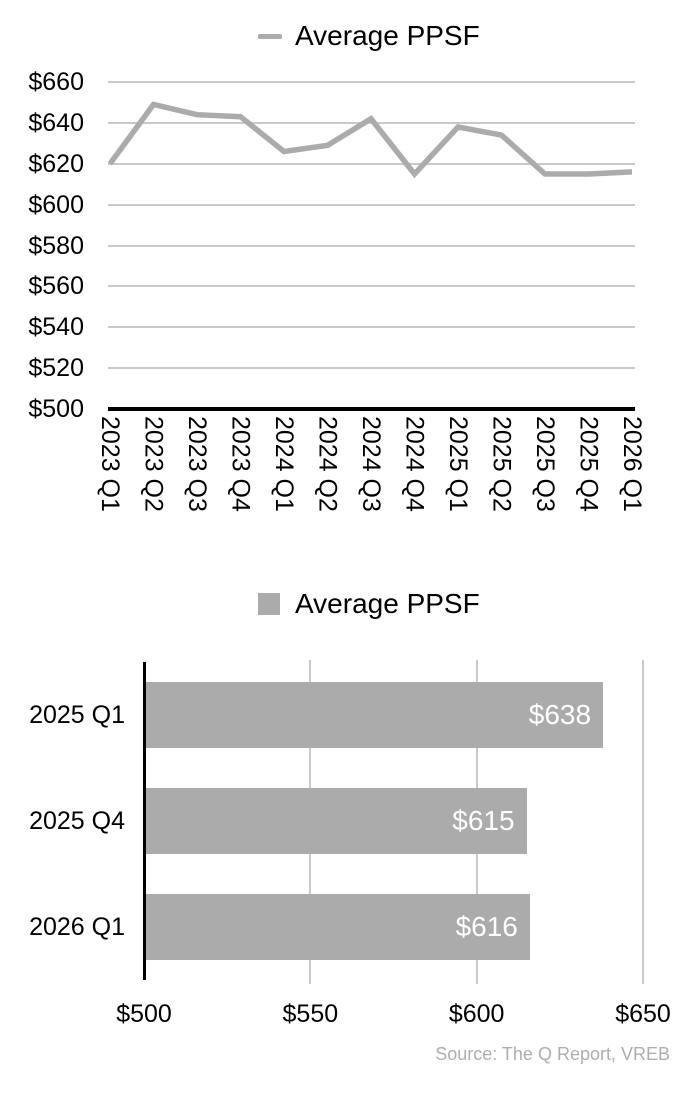  I want to click on bar-category-label: 2026 Q1, so click(77, 927).